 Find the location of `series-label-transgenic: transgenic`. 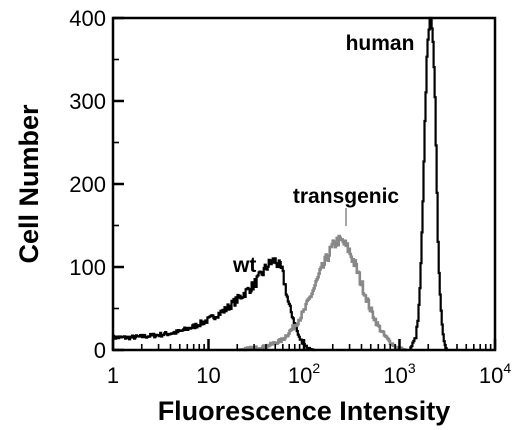

series-label-transgenic: transgenic is located at coordinates (346, 196).